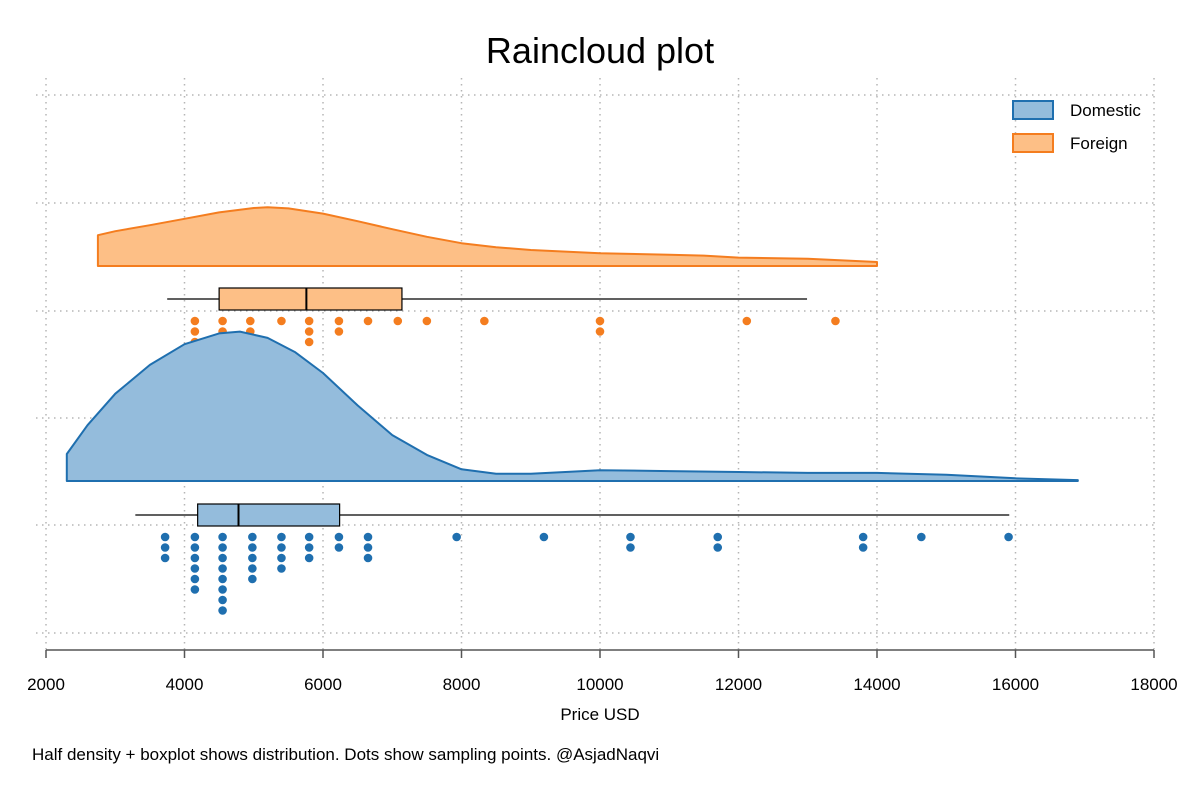 This screenshot has width=1200, height=800. What do you see at coordinates (1033, 110) in the screenshot?
I see `legend-swatch-domestic` at bounding box center [1033, 110].